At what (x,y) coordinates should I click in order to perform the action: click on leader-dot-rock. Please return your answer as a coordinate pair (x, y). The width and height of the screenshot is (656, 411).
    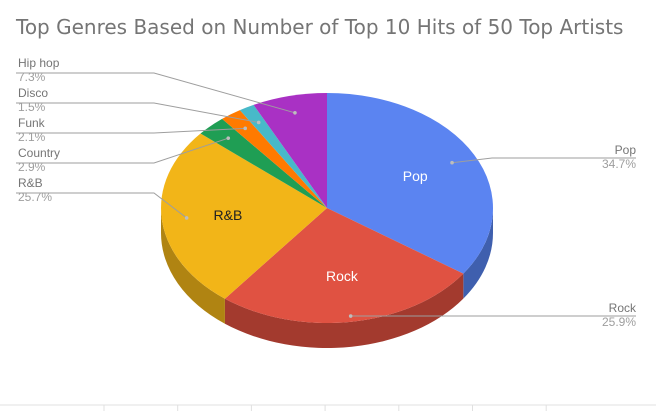
    Looking at the image, I should click on (350, 316).